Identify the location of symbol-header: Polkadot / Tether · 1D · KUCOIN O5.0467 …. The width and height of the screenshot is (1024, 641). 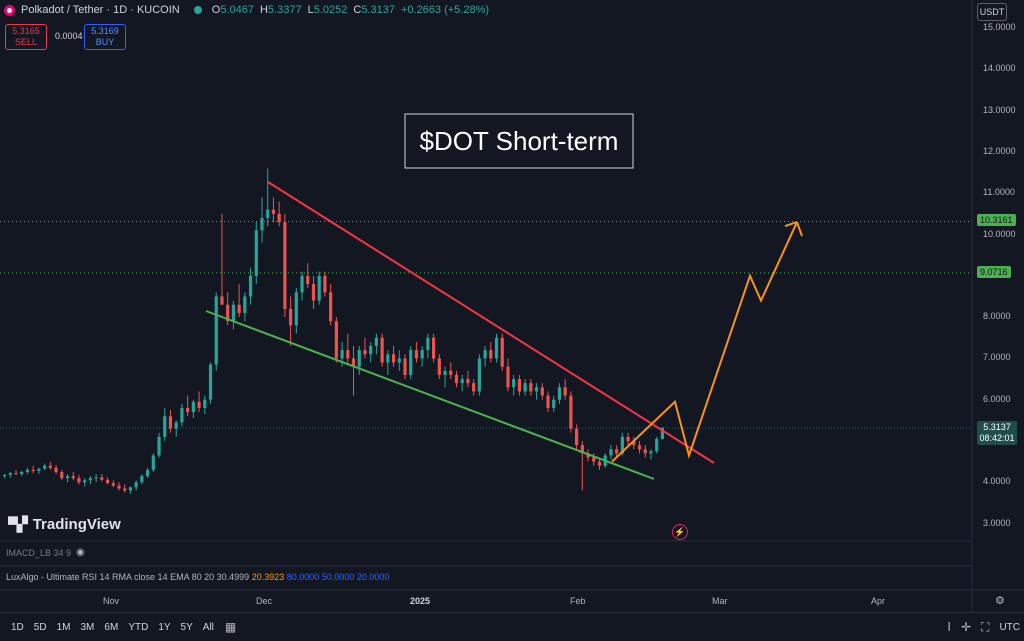
(246, 10).